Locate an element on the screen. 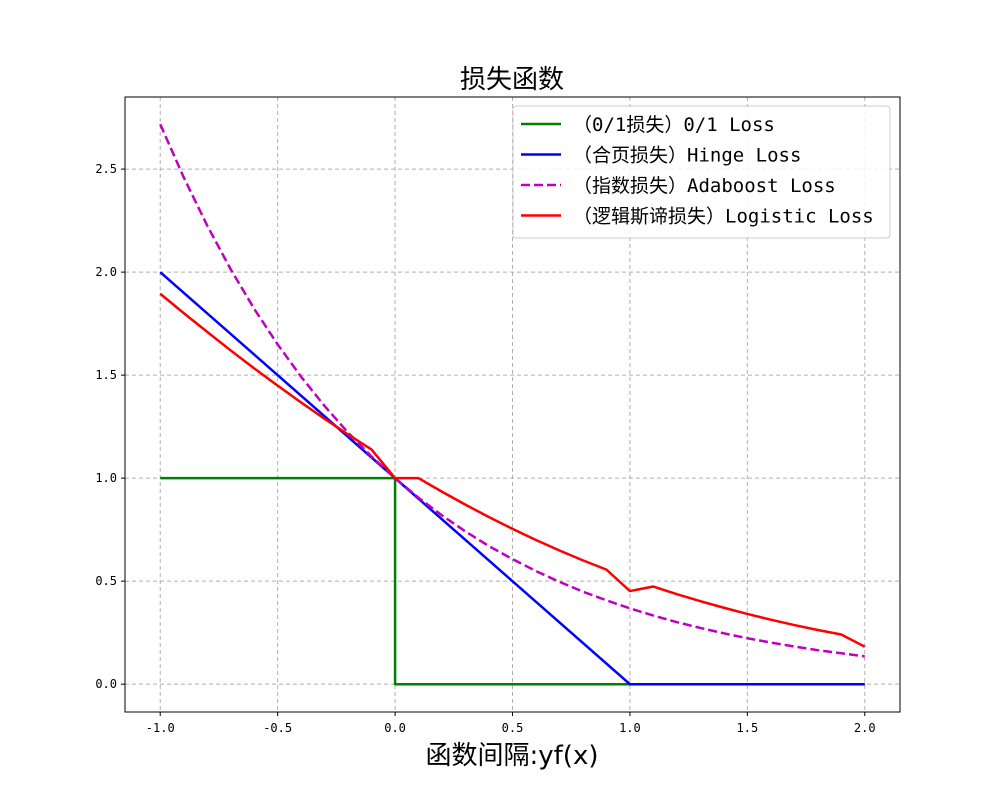 The width and height of the screenshot is (1000, 800). y-tick-label: 1.5 is located at coordinates (106, 375).